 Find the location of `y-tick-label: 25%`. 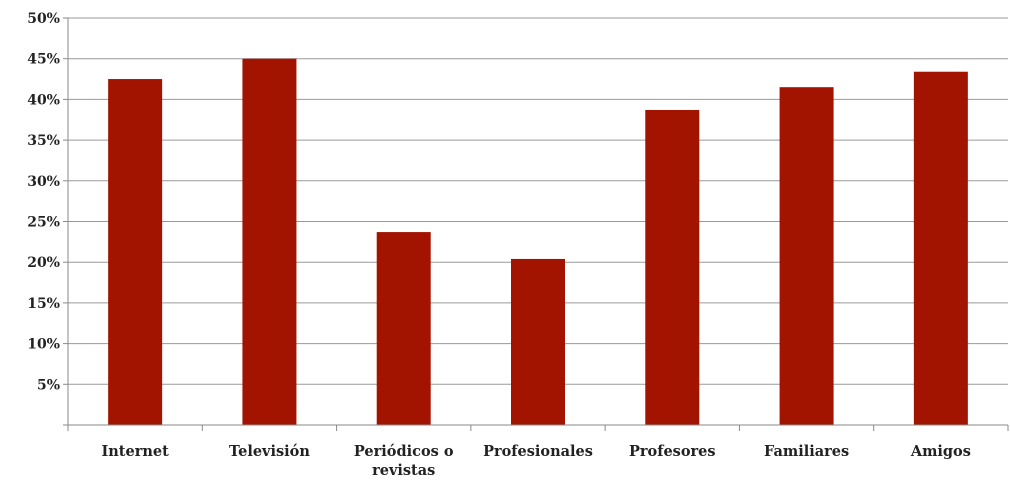

y-tick-label: 25% is located at coordinates (43, 223).